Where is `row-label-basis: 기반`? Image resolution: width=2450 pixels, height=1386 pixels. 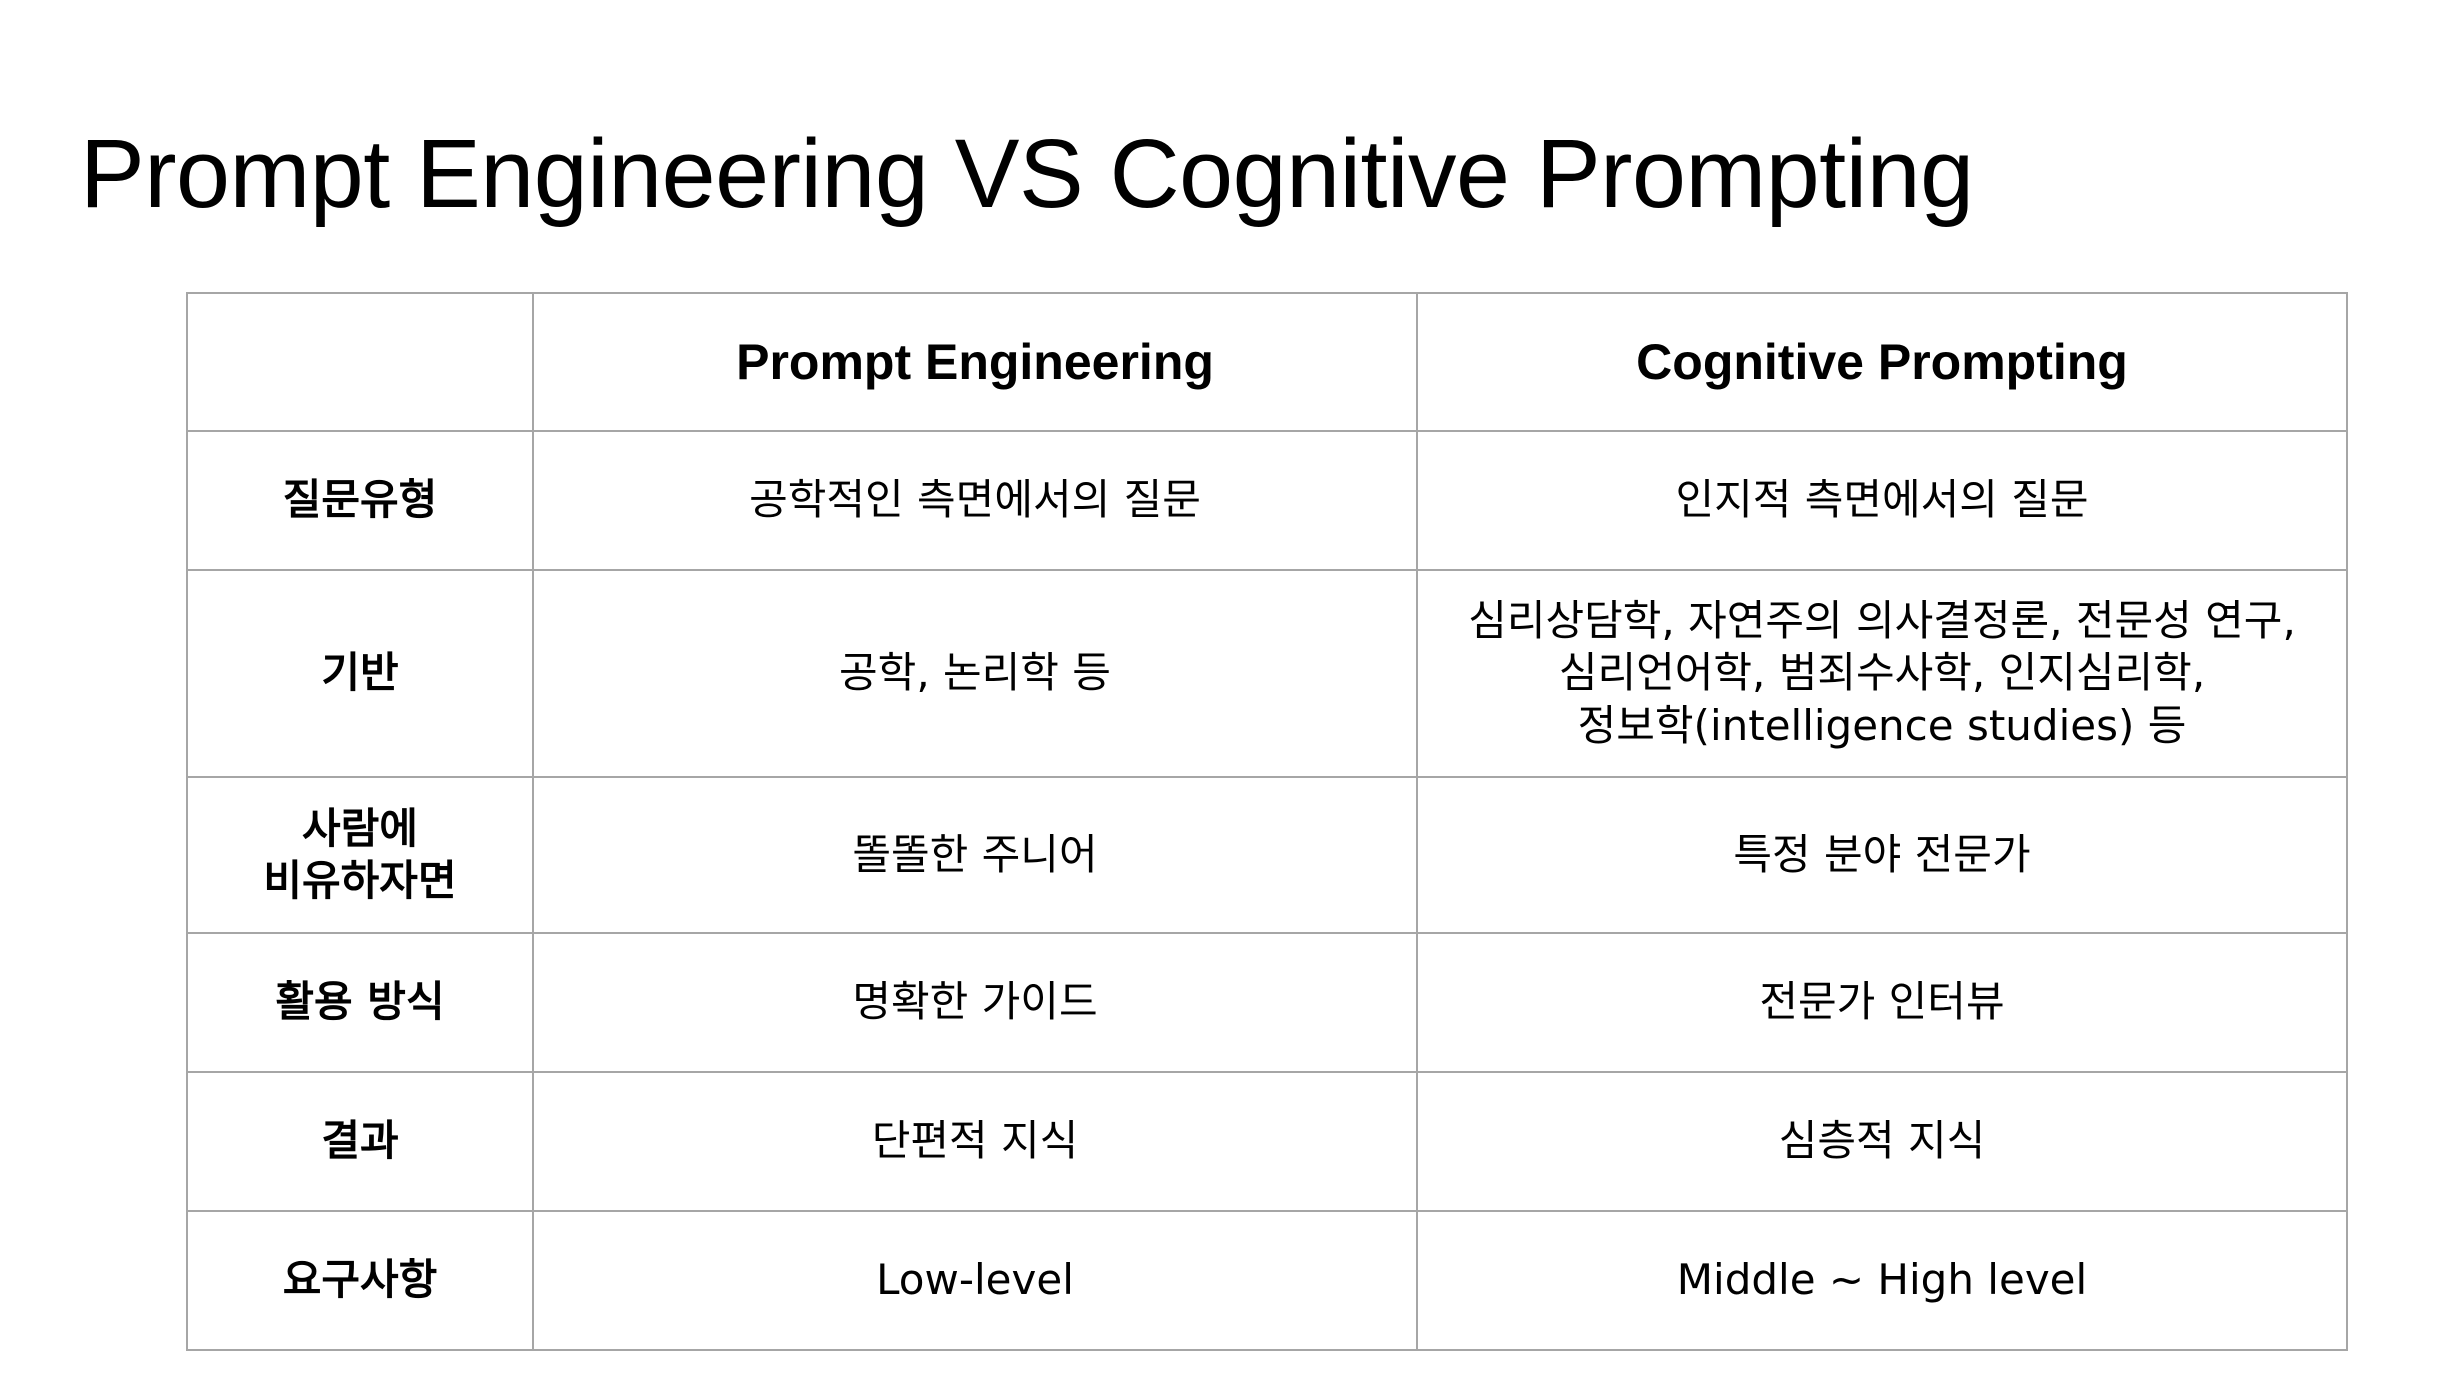
row-label-basis: 기반 is located at coordinates (360, 673).